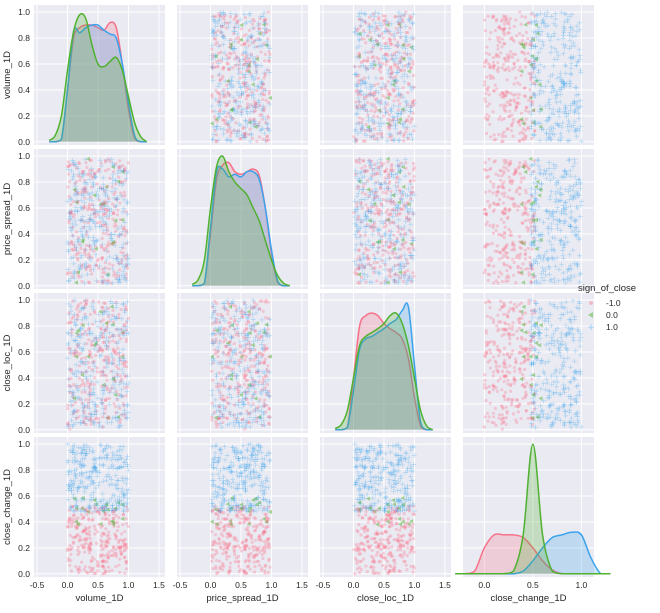 Image resolution: width=660 pixels, height=613 pixels. I want to click on panel-volume_1D-vs-close_change_1D, so click(528, 75).